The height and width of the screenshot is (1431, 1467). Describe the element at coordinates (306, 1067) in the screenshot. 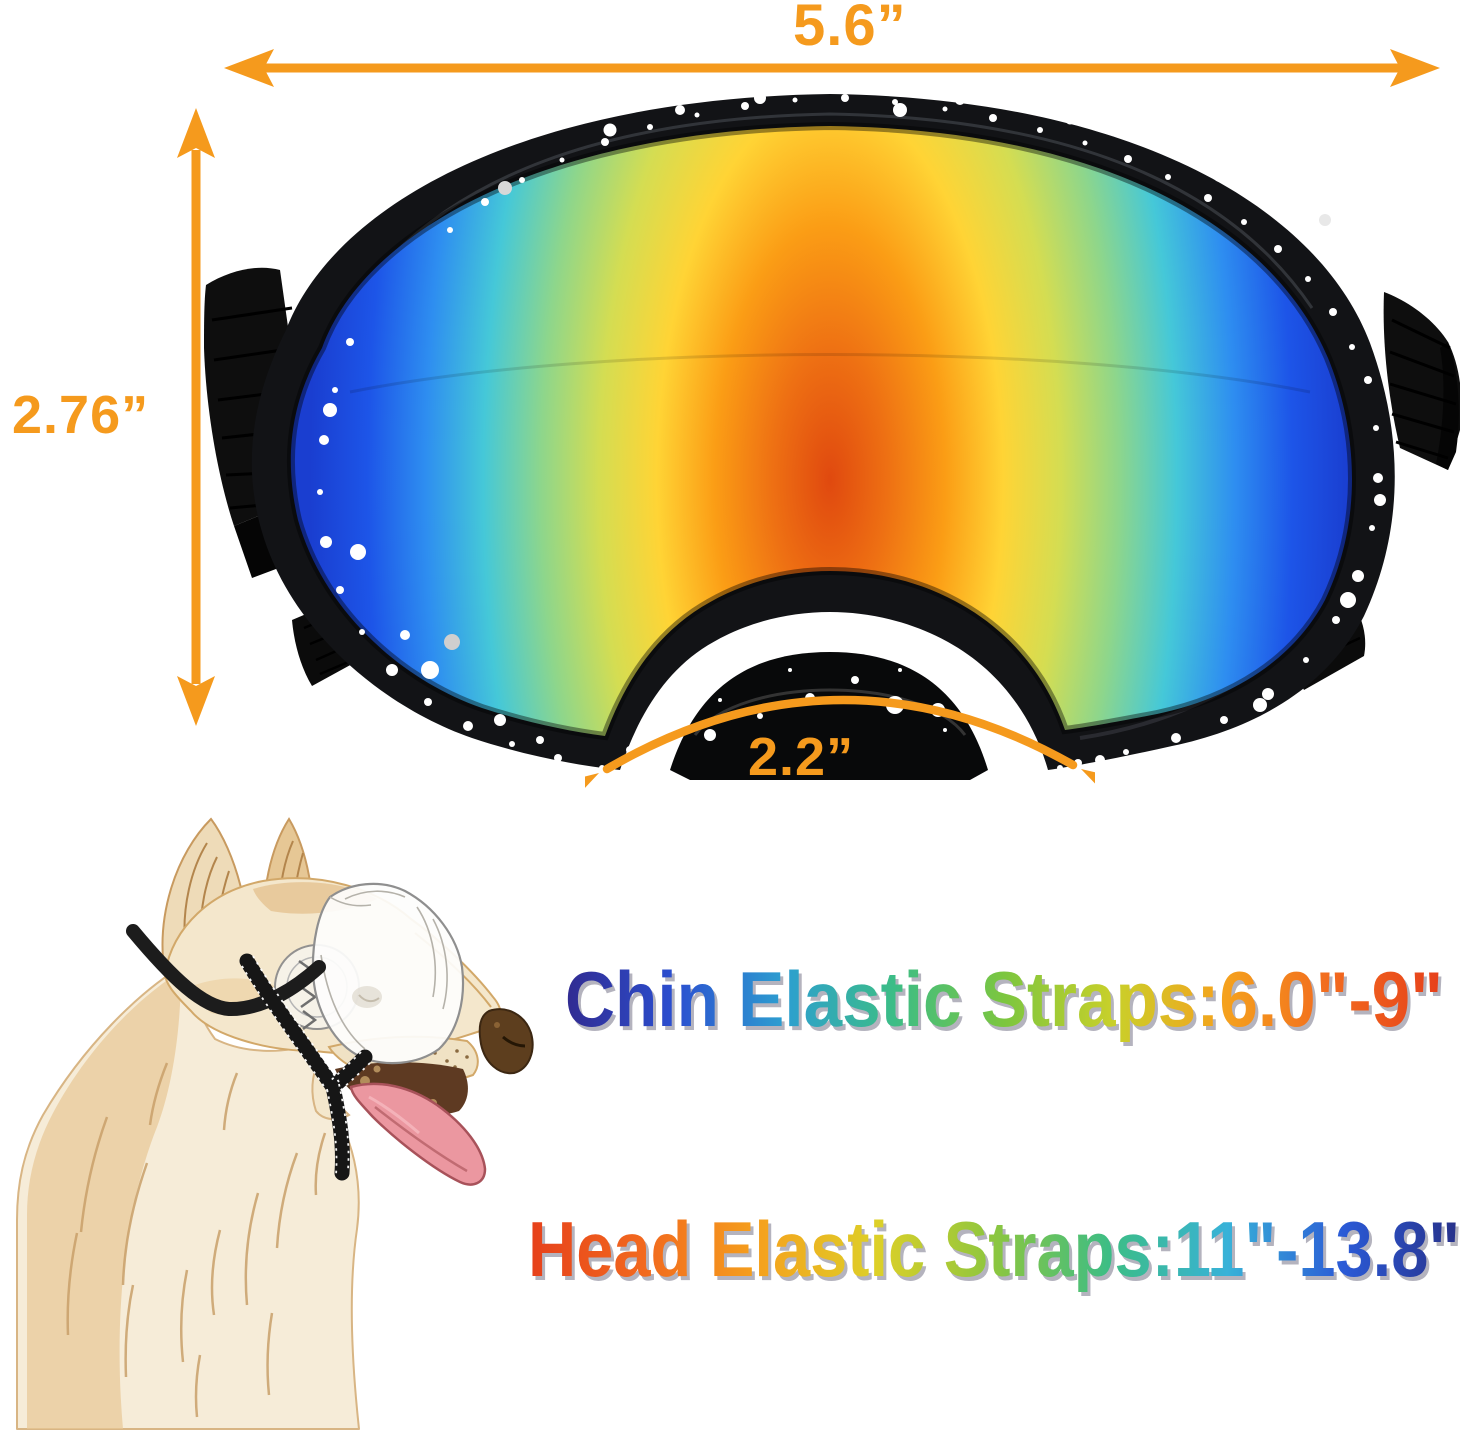

I see `chin-strap` at that location.